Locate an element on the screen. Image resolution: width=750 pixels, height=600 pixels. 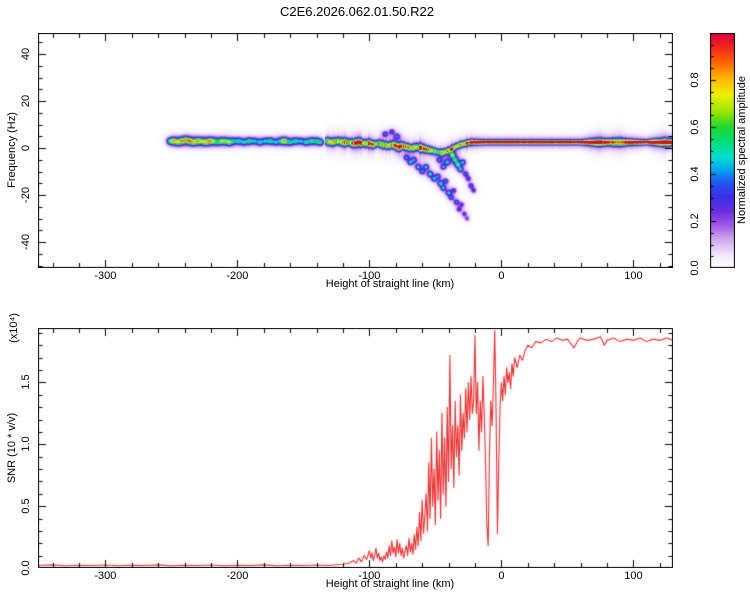
snr-x-tick-label: 100 is located at coordinates (633, 576).